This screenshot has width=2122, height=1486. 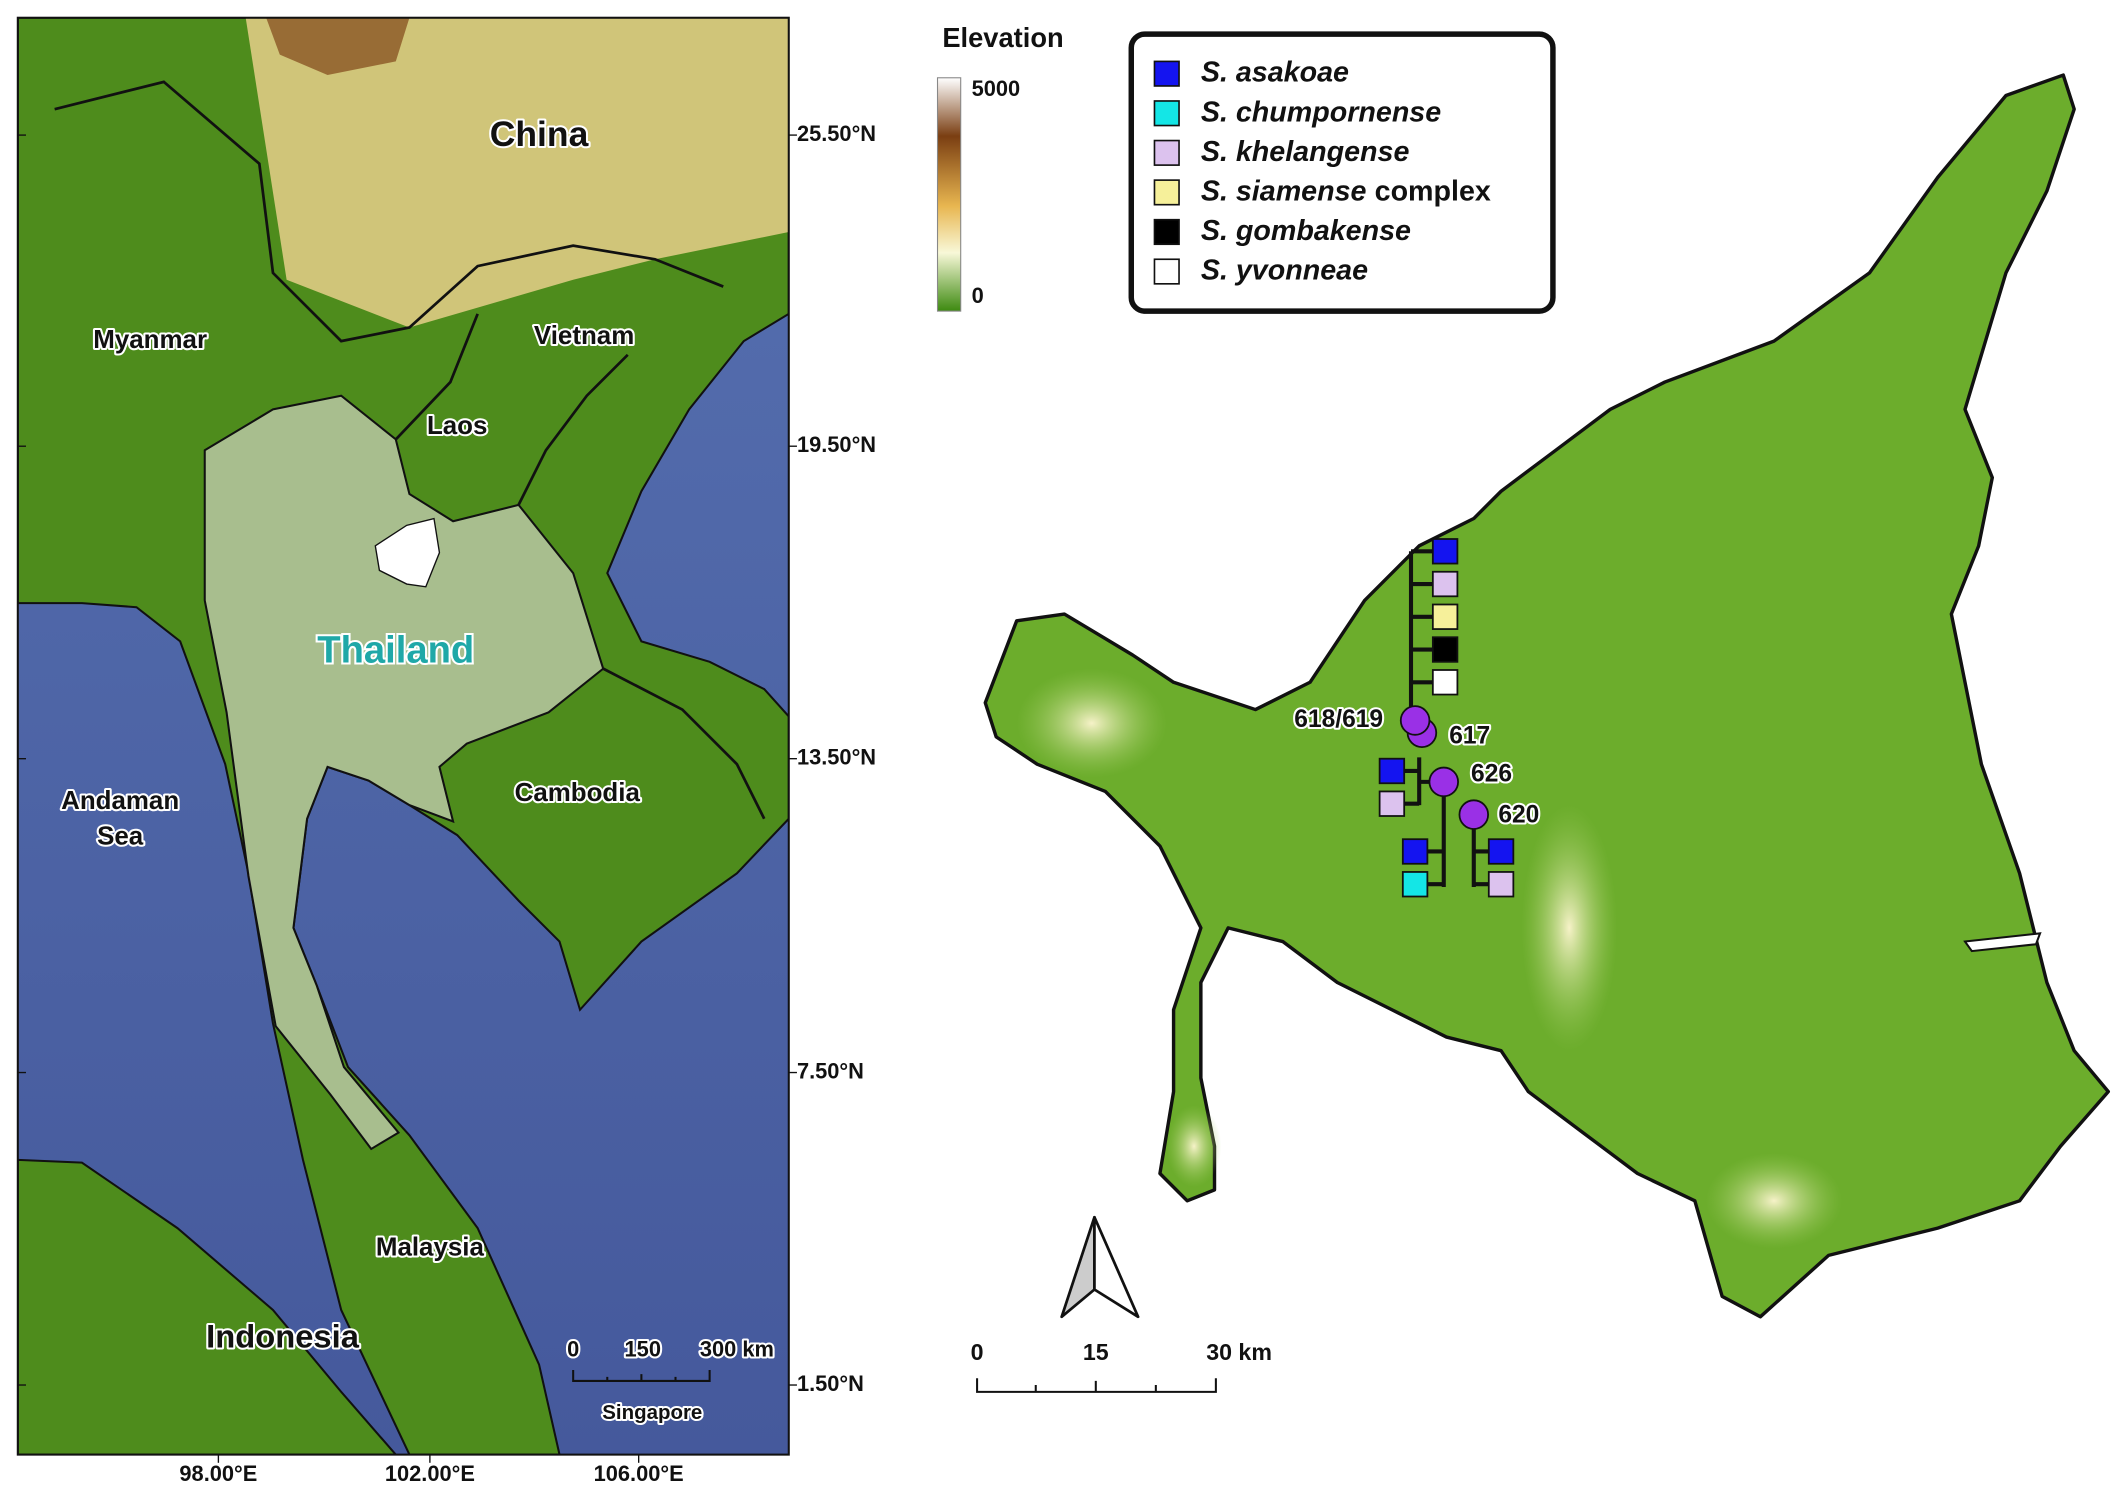 I want to click on site-label: 618/619, so click(x=1338, y=719).